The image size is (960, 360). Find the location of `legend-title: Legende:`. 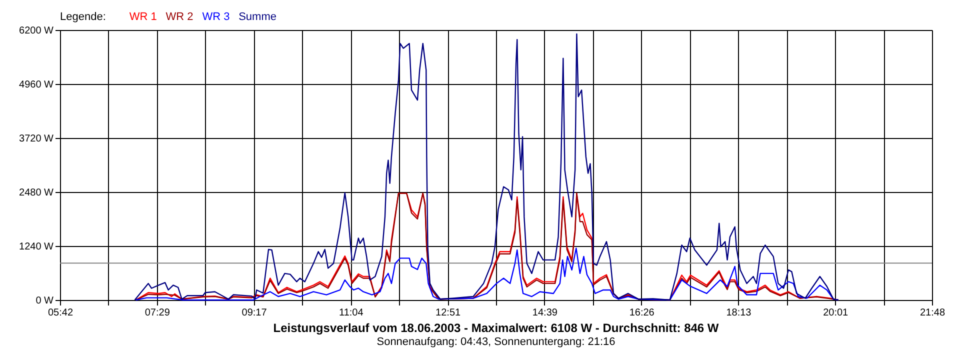

legend-title: Legende: is located at coordinates (83, 17).